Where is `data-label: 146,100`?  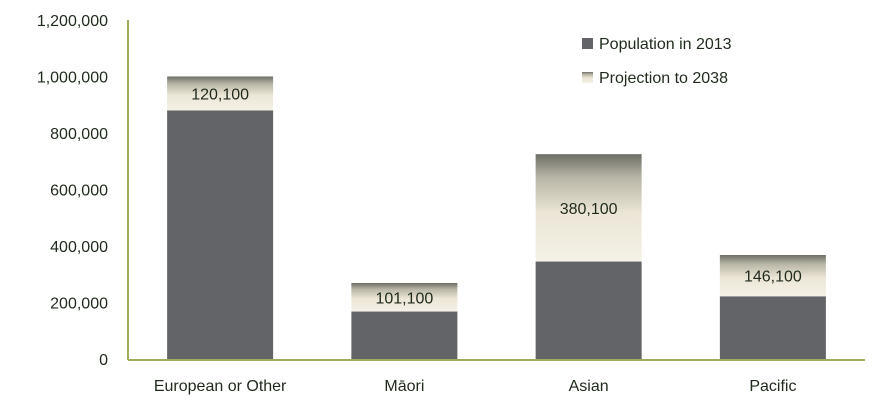
data-label: 146,100 is located at coordinates (773, 277).